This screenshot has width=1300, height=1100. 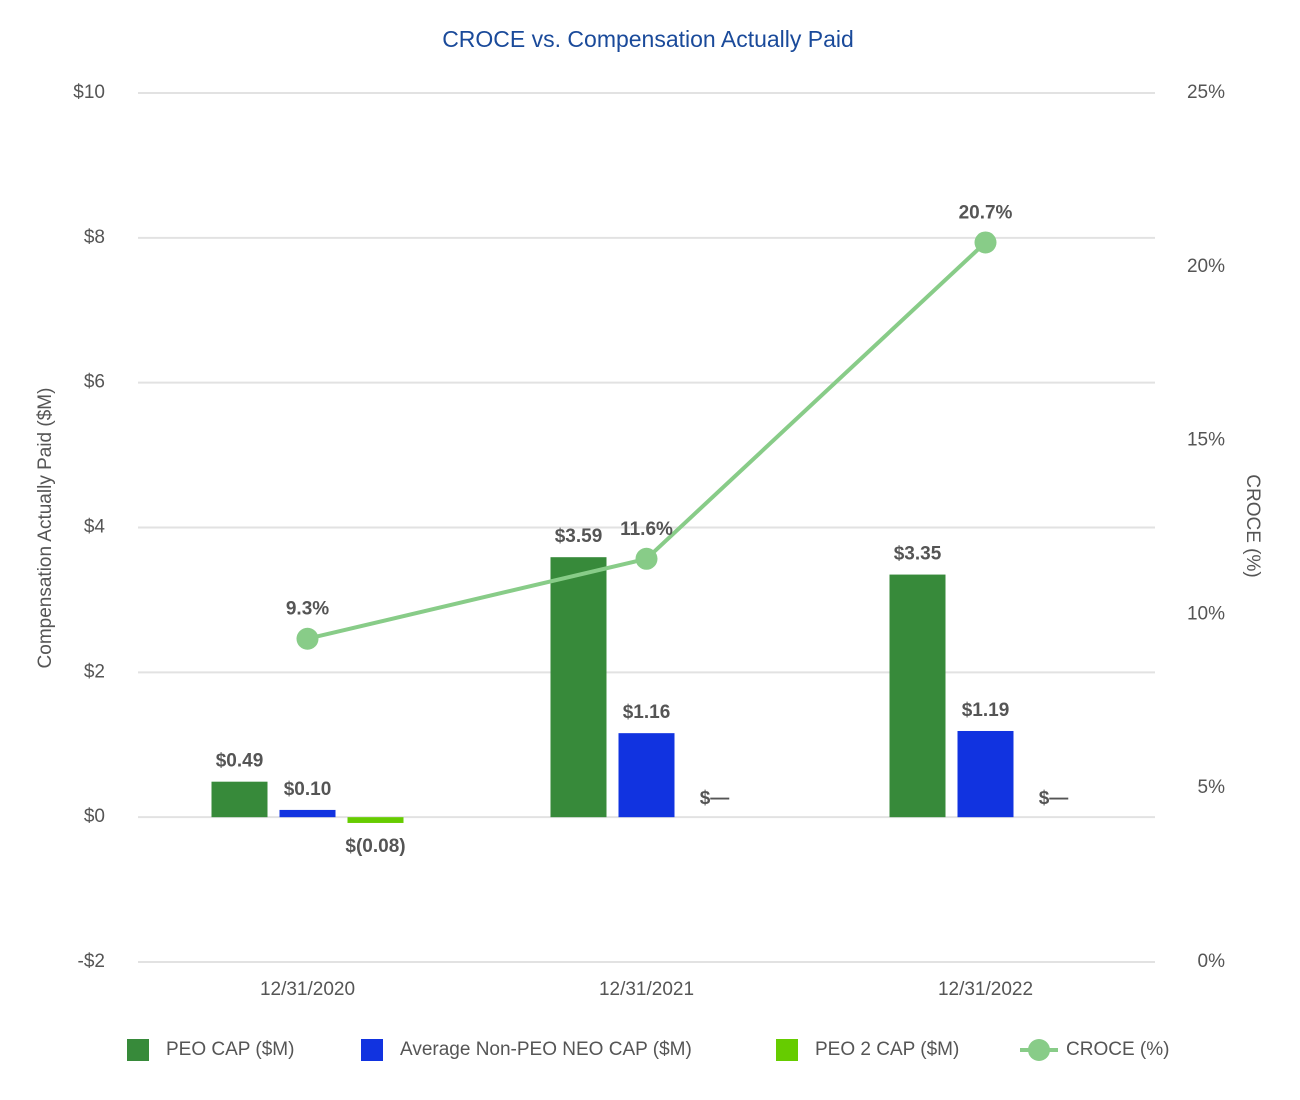 I want to click on y-tick-label: $2, so click(x=94, y=671).